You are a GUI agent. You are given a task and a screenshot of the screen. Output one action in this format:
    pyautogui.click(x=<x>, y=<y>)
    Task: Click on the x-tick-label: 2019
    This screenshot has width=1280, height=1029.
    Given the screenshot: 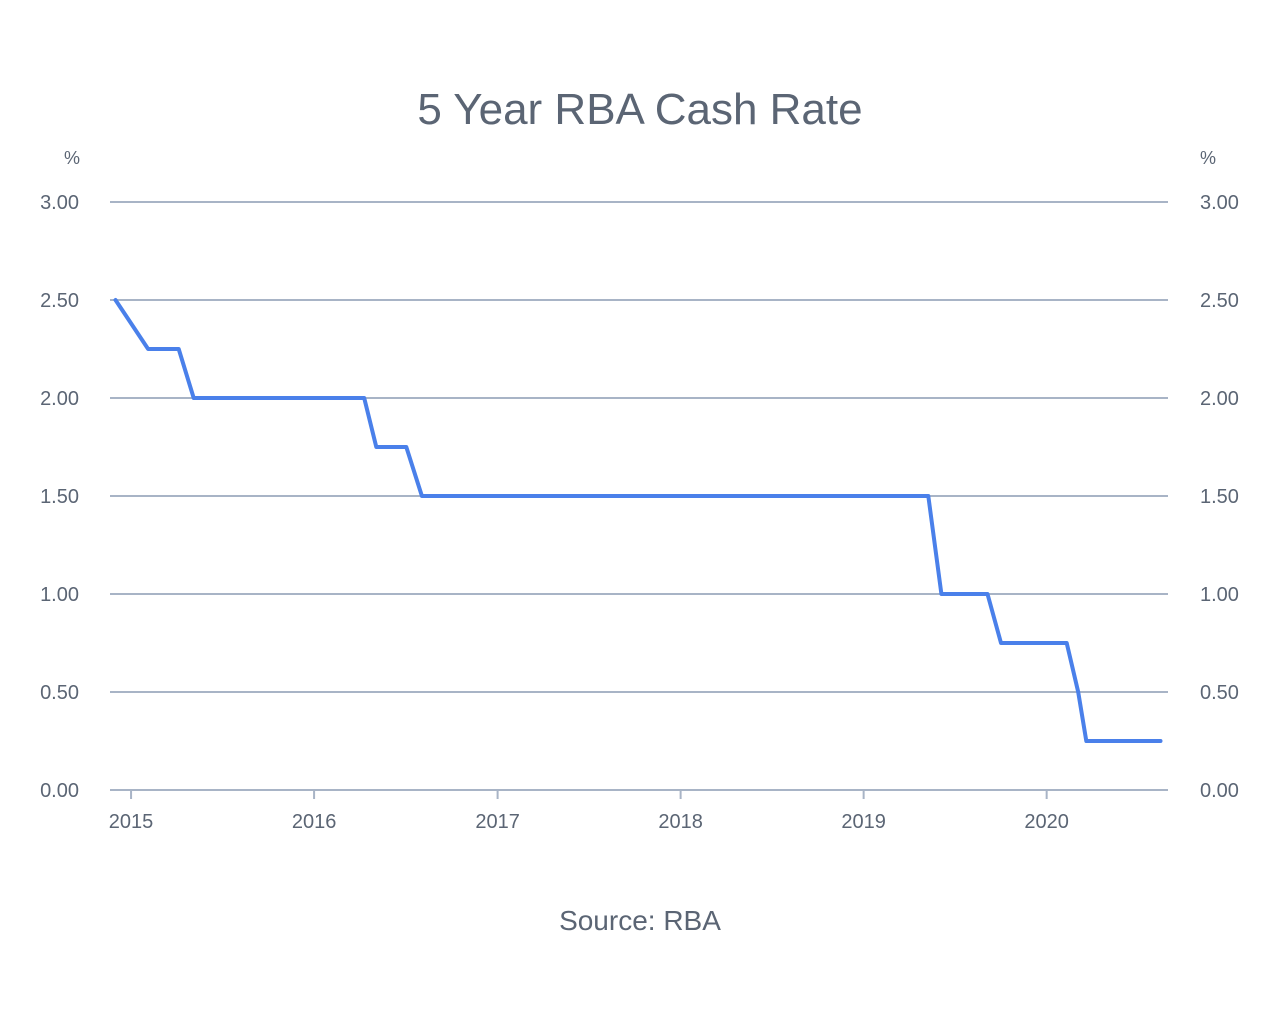 What is the action you would take?
    pyautogui.click(x=863, y=822)
    